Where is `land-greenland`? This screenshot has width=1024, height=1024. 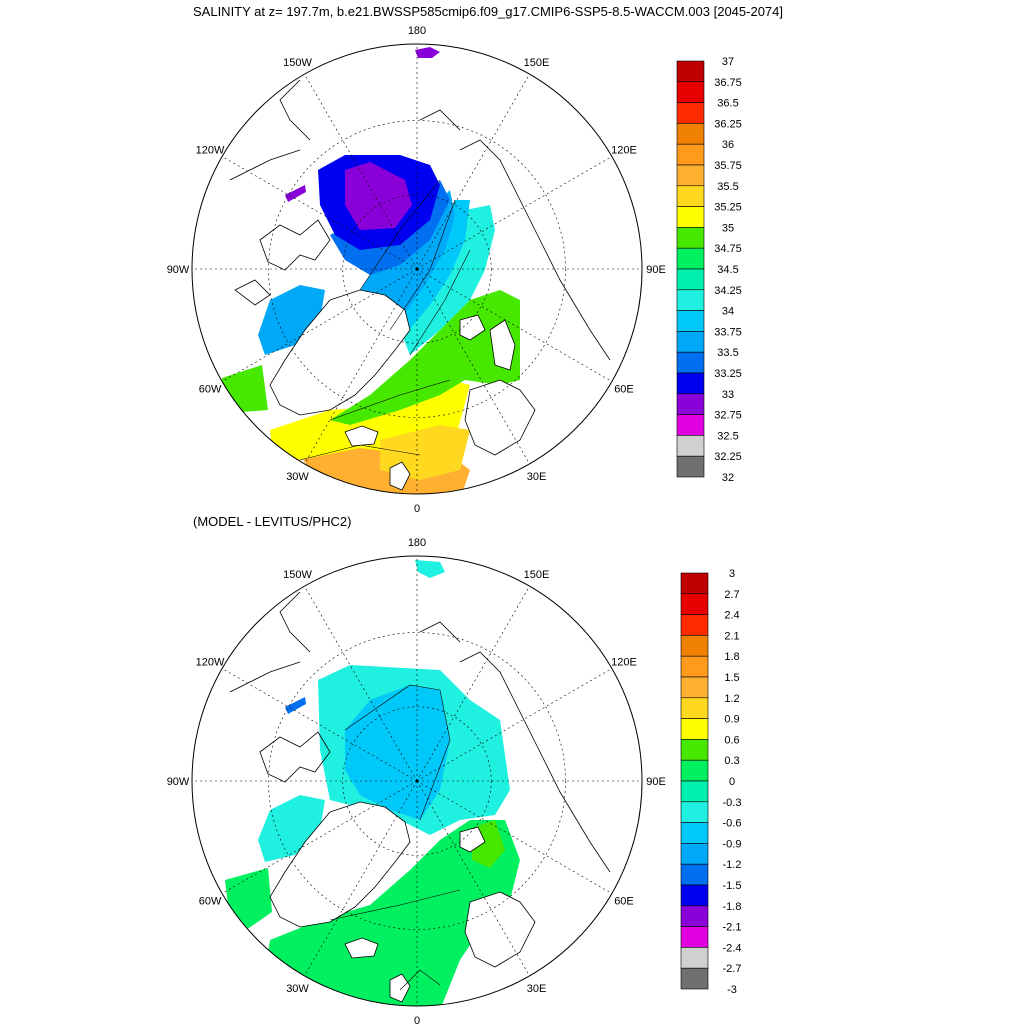 land-greenland is located at coordinates (340, 352).